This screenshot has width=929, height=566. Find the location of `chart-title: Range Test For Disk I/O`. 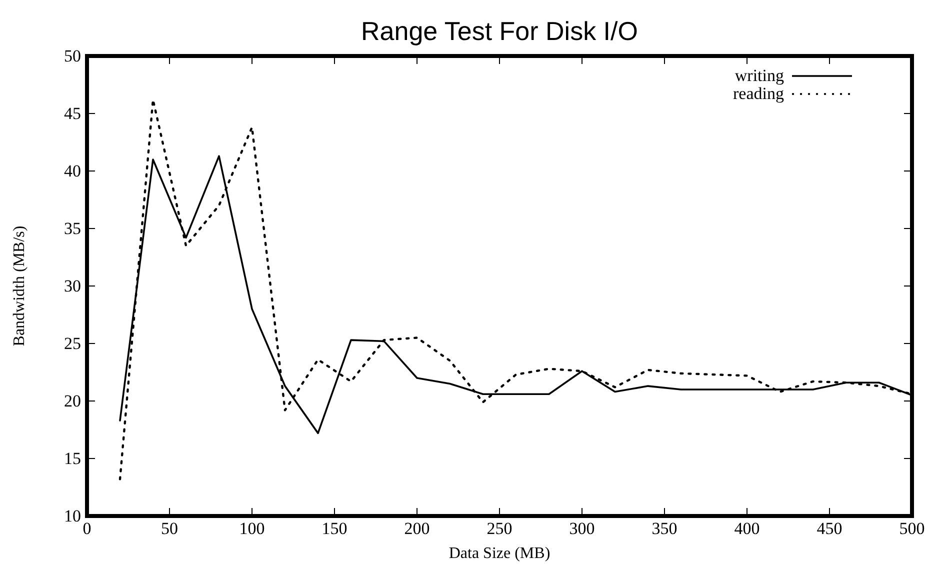

chart-title: Range Test For Disk I/O is located at coordinates (499, 31).